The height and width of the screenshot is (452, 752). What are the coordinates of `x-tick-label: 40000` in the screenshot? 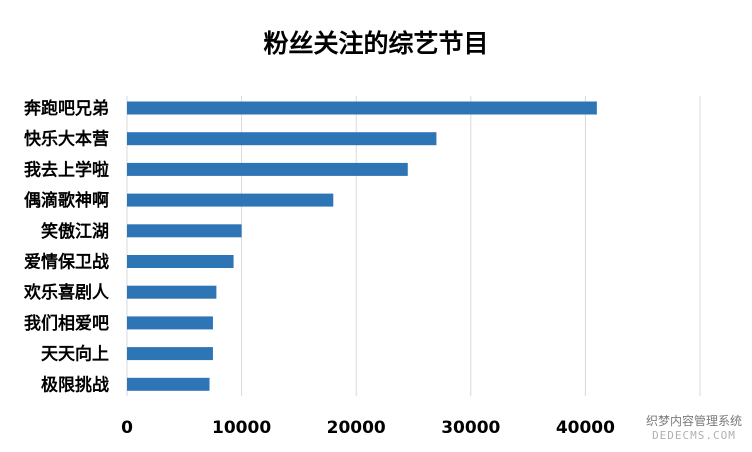 It's located at (585, 428).